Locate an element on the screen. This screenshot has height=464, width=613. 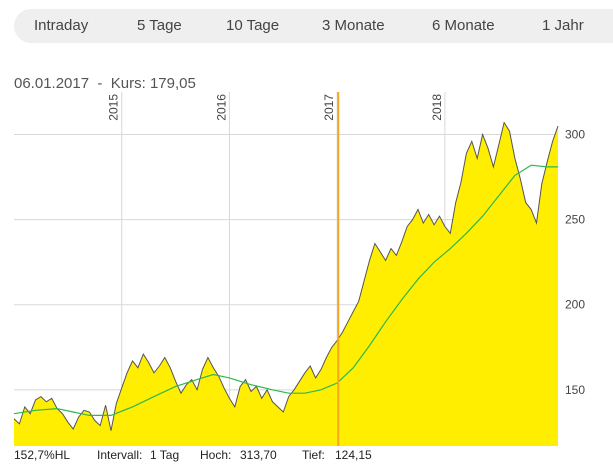
low-label: Tief: is located at coordinates (313, 455).